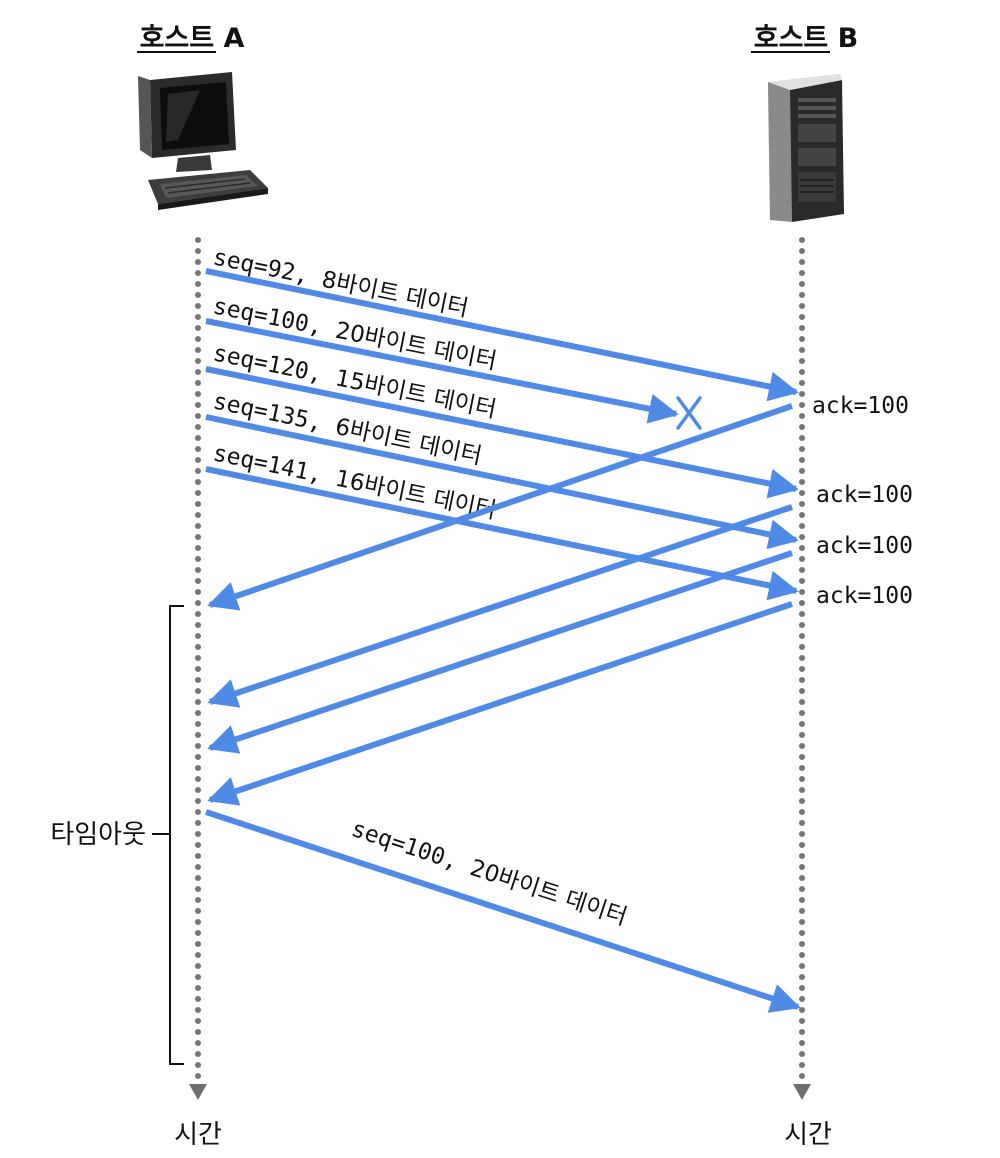 The image size is (1000, 1158). Describe the element at coordinates (864, 596) in the screenshot. I see `ack-4-label: ack=100` at that location.